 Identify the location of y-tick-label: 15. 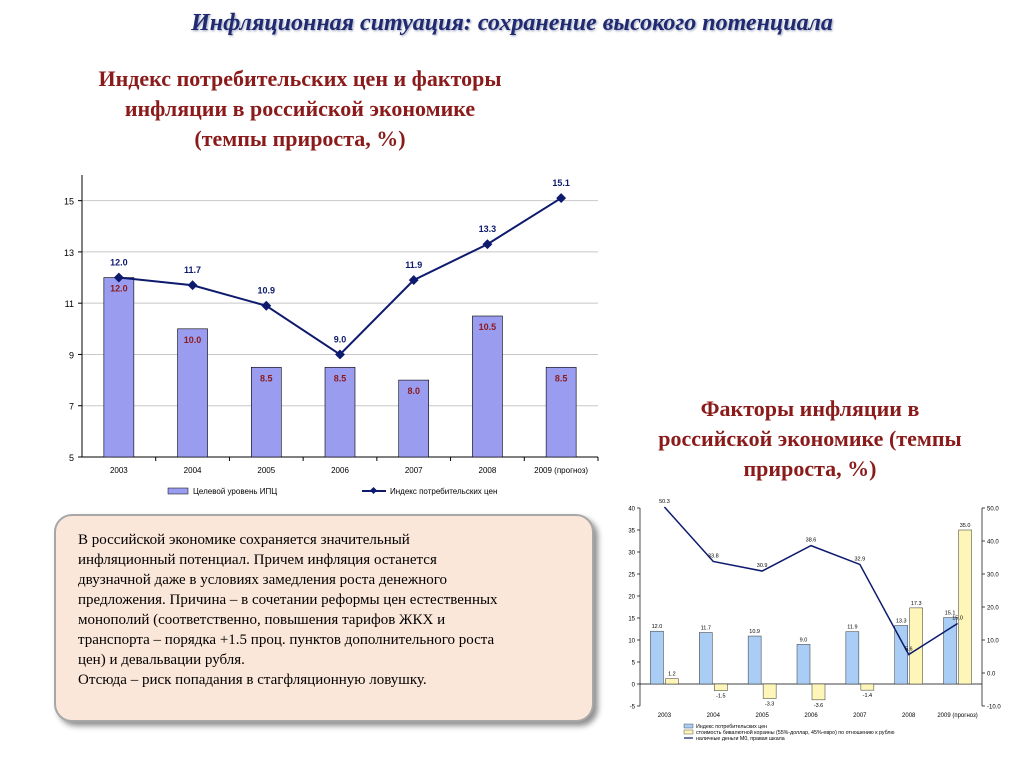
(69, 202).